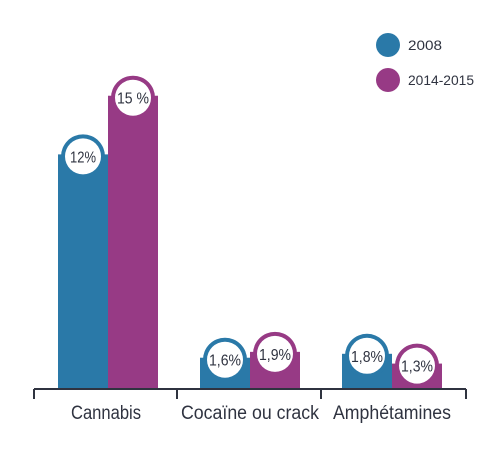 This screenshot has width=500, height=456. I want to click on data-label: 12%, so click(83, 157).